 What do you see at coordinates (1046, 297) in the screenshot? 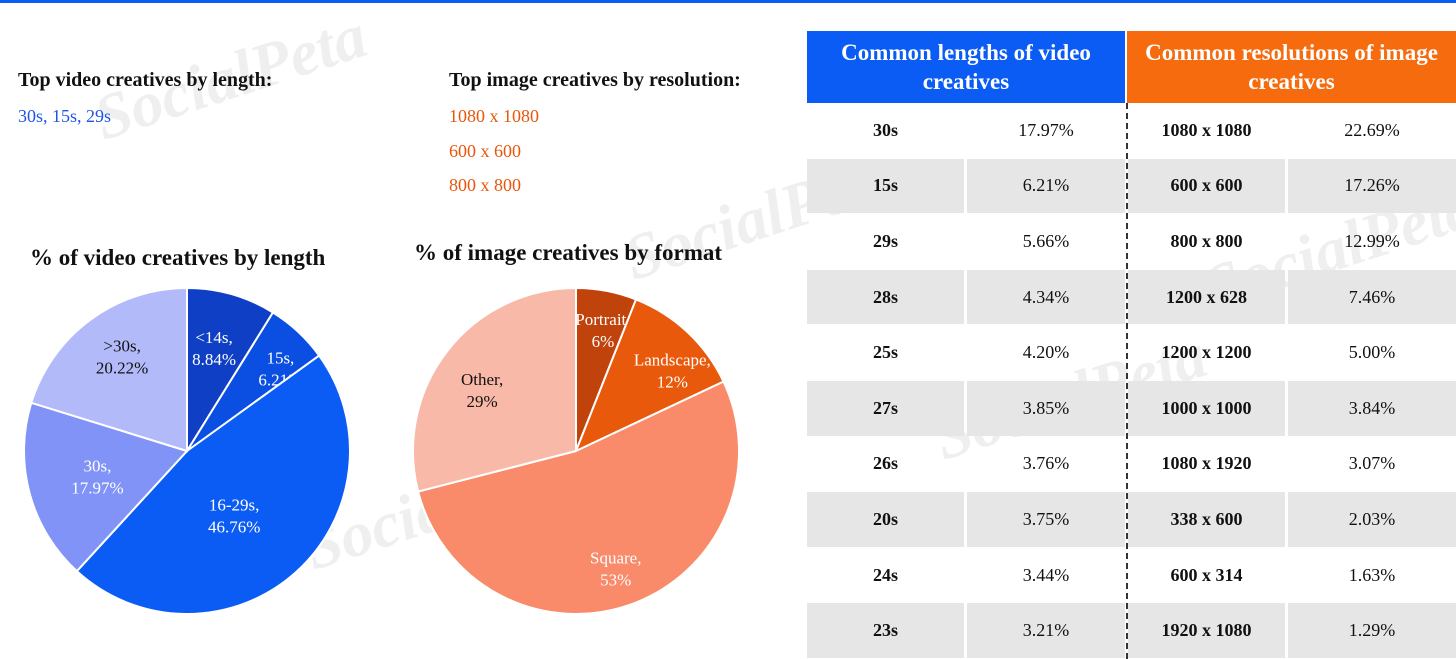
I see `video-share-cell: 4.34%` at bounding box center [1046, 297].